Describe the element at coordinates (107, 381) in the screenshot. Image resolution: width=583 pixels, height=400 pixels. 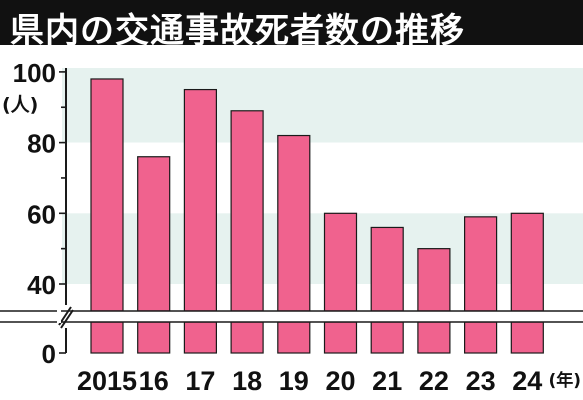
I see `x-tick-label: 2015` at that location.